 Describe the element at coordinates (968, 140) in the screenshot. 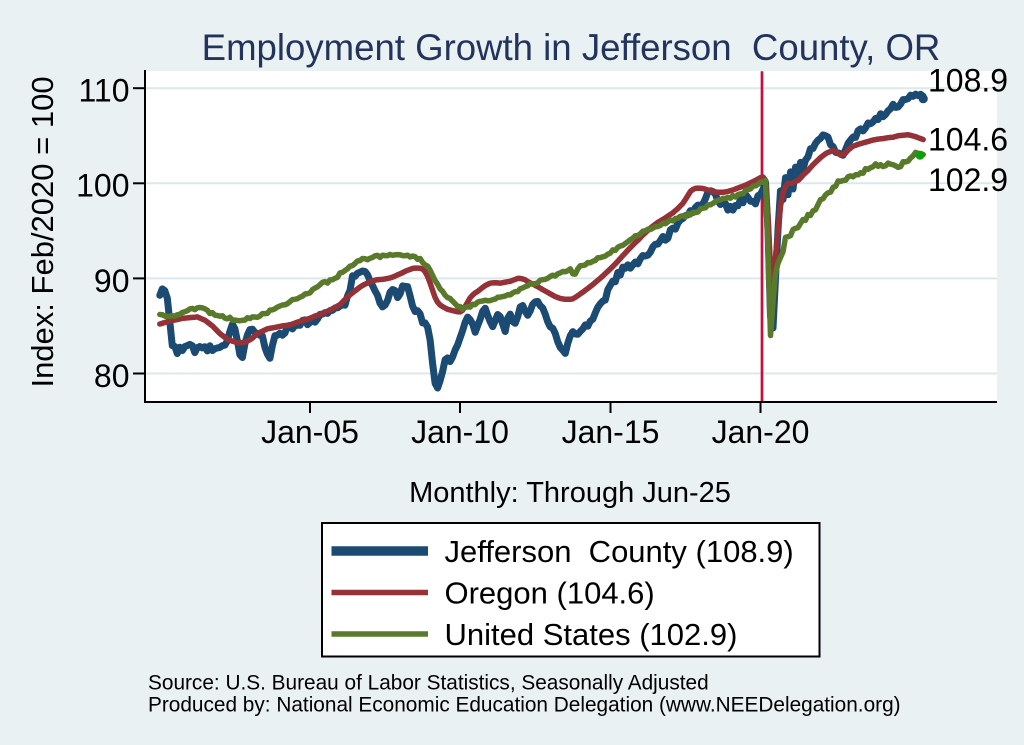

I see `svg-text: 104.6` at that location.